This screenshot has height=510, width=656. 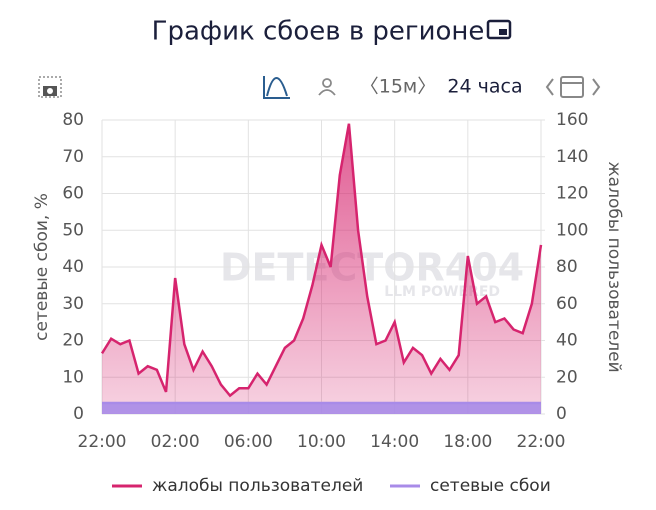 What do you see at coordinates (257, 486) in the screenshot?
I see `legend-label: жалобы пользователей` at bounding box center [257, 486].